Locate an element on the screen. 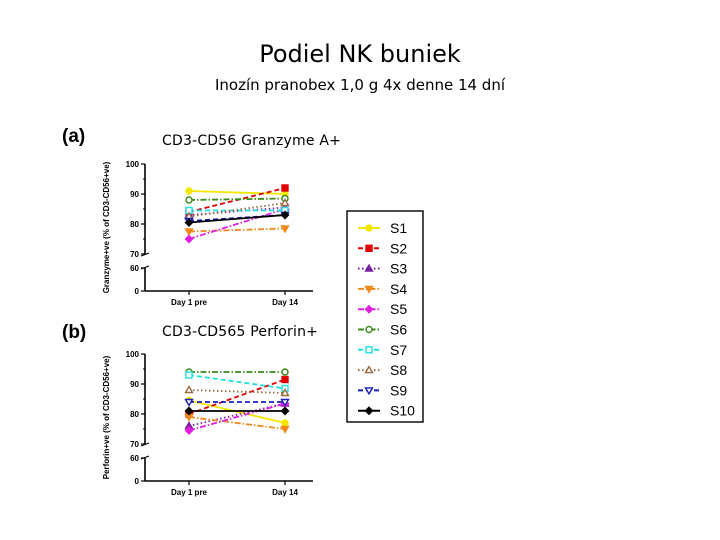 The width and height of the screenshot is (720, 540). series-s8 is located at coordinates (237, 391).